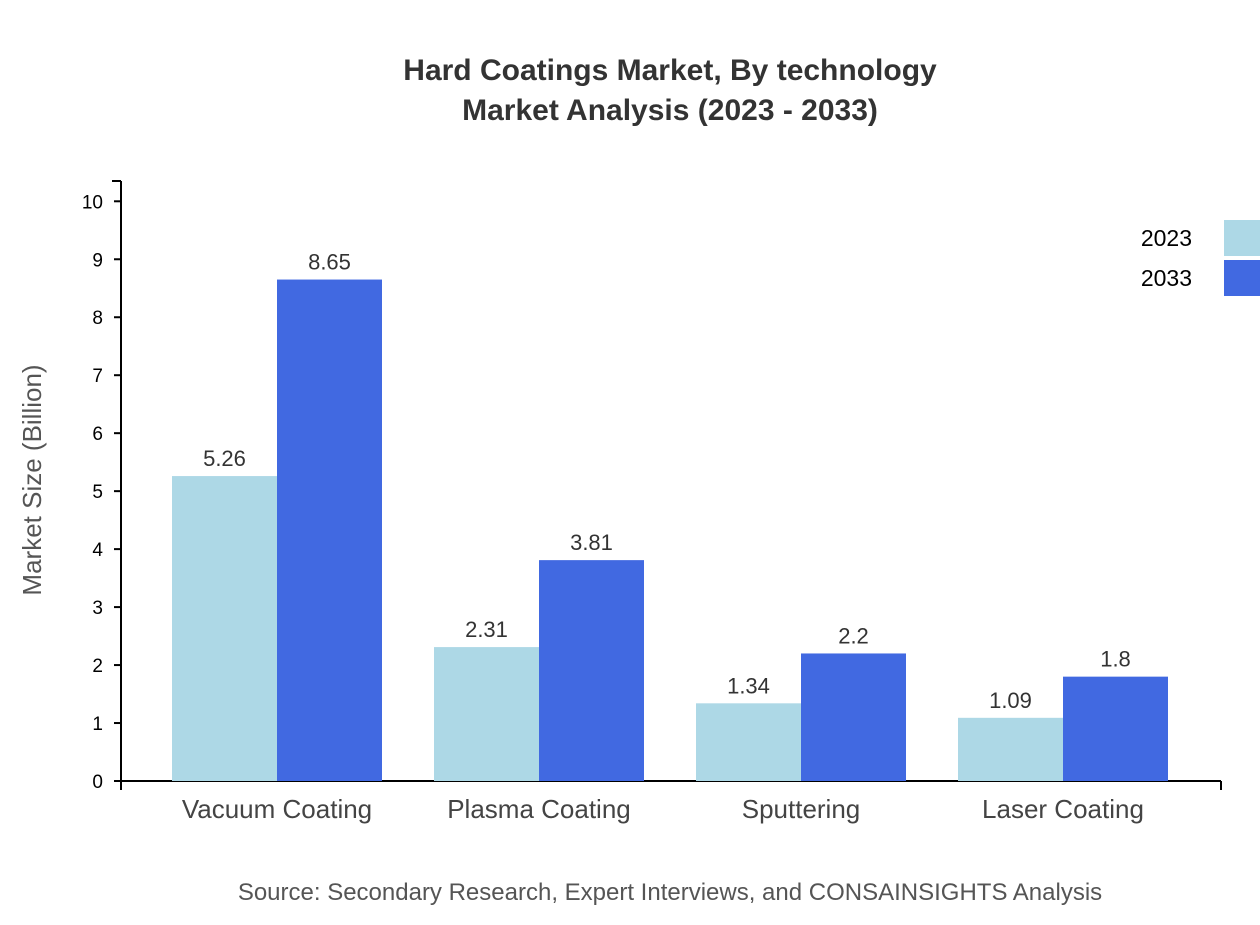  What do you see at coordinates (1166, 238) in the screenshot?
I see `legend-label: 2023` at bounding box center [1166, 238].